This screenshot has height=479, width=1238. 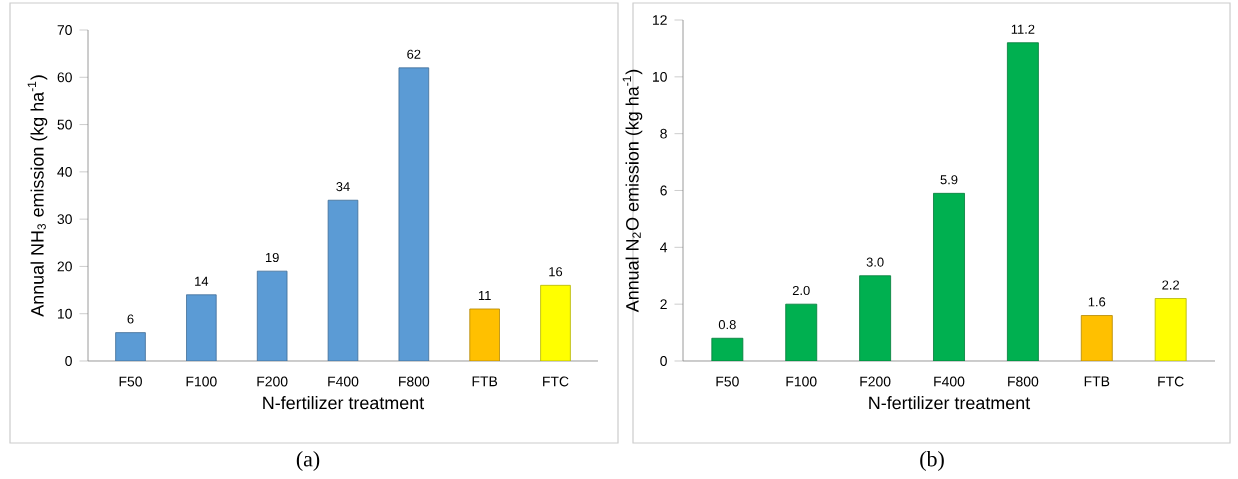 I want to click on data-label: 19, so click(x=272, y=257).